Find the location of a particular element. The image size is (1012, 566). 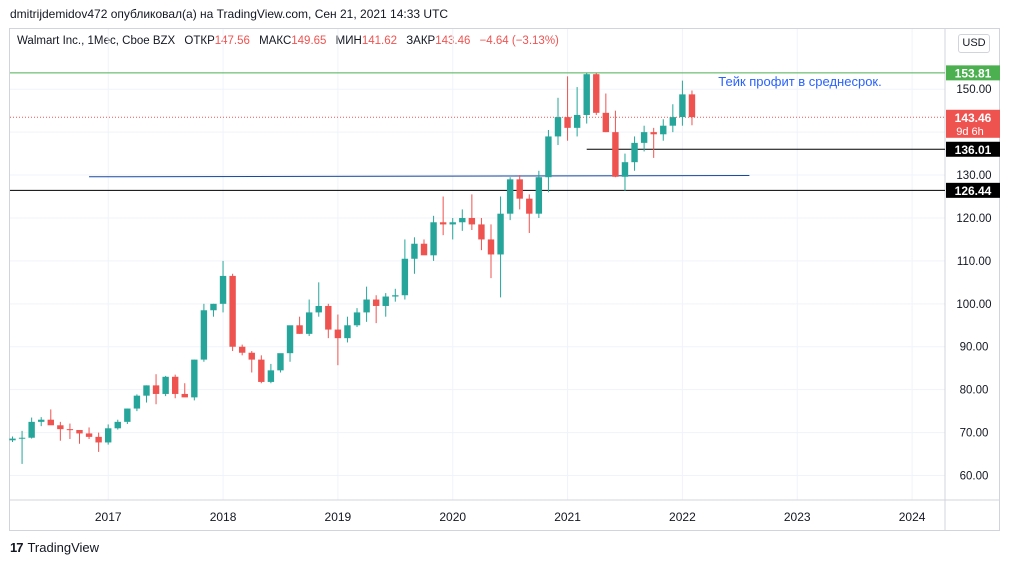

time-tick-label: 2019 is located at coordinates (338, 517).